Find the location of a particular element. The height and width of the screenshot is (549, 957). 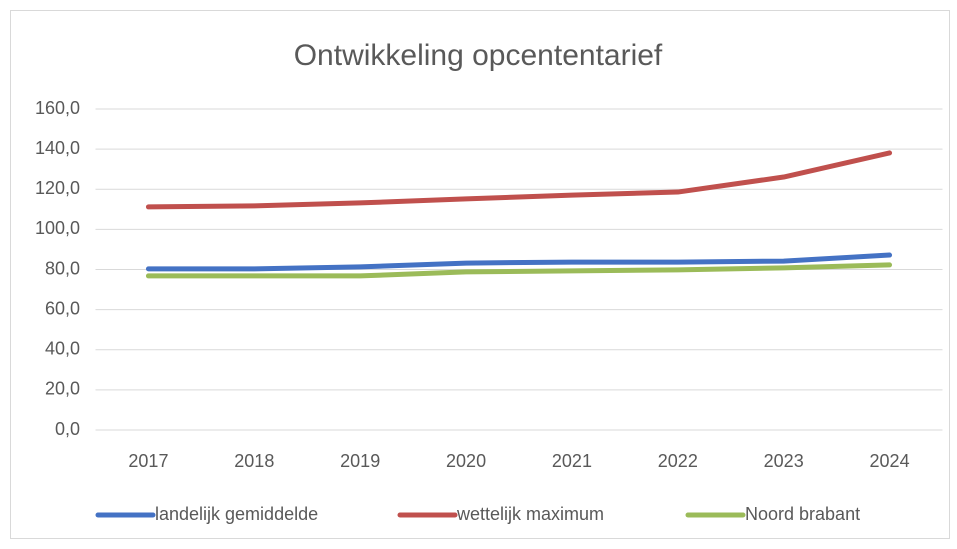

x-tick-label: 2022 is located at coordinates (678, 461).